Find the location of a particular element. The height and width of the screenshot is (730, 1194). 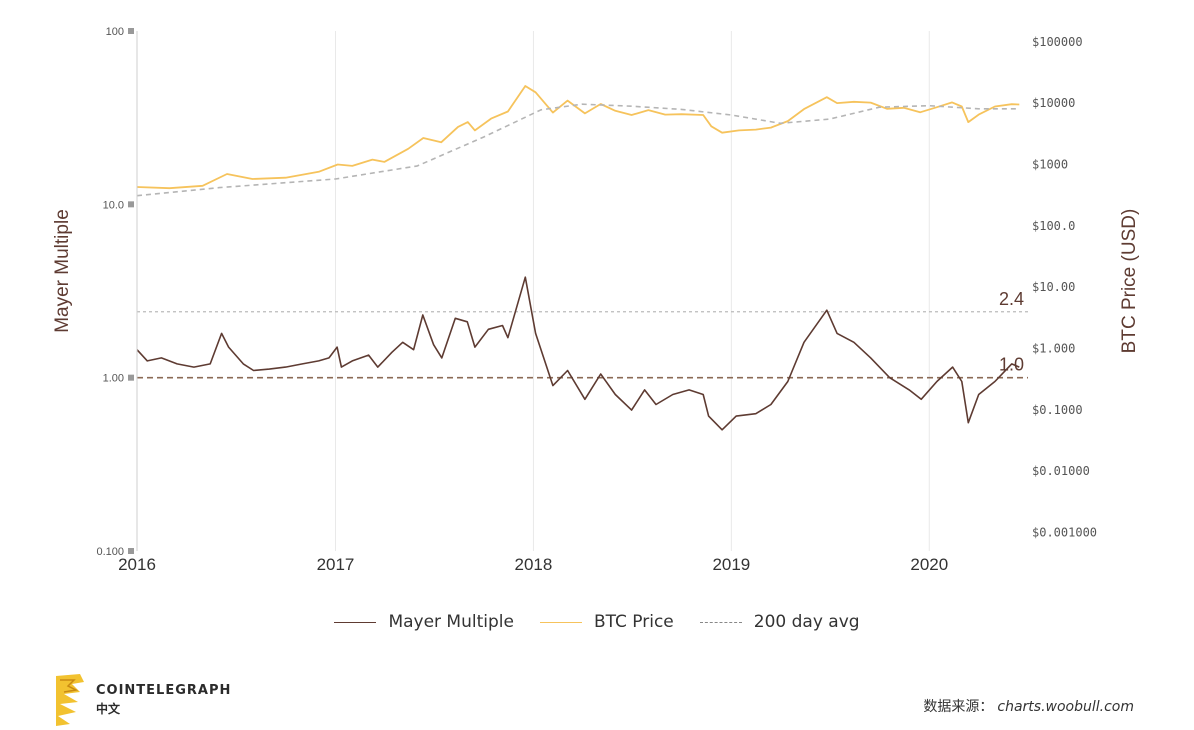

legend-item-mayer: Mayer Multiple is located at coordinates (424, 622).